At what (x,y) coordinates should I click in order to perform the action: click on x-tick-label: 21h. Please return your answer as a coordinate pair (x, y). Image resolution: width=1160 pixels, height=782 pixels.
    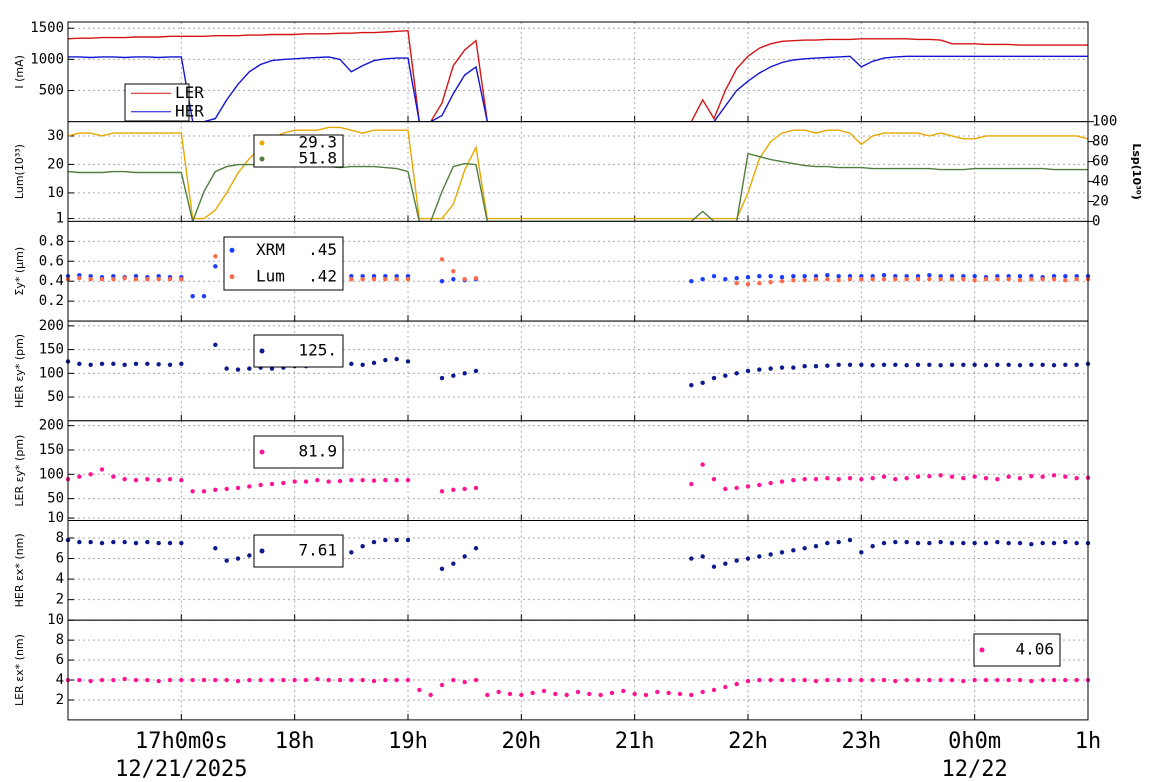
    Looking at the image, I should click on (635, 741).